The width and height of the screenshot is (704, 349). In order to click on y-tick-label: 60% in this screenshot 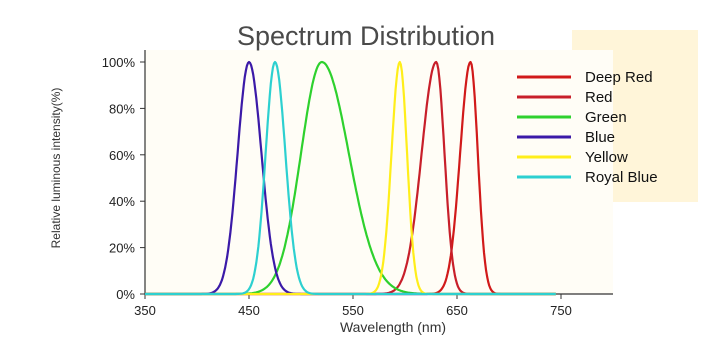, I will do `click(122, 155)`.